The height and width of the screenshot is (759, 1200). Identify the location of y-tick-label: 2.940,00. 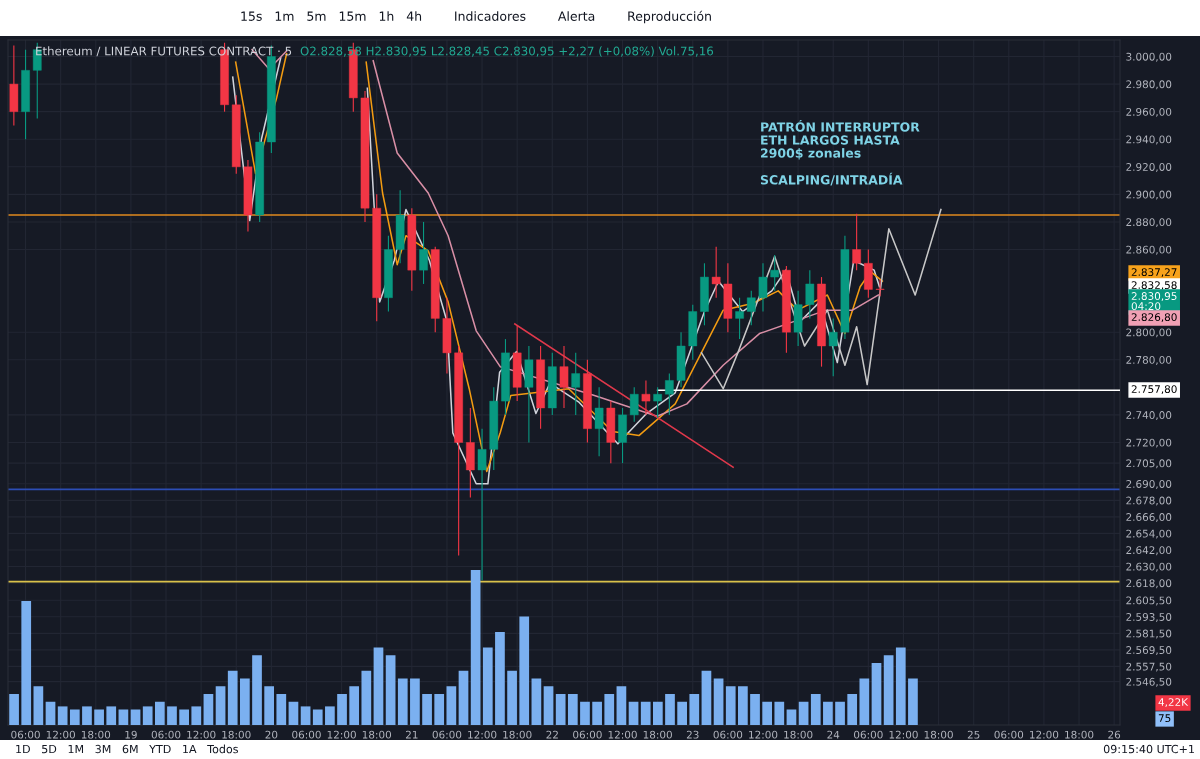
(1149, 140).